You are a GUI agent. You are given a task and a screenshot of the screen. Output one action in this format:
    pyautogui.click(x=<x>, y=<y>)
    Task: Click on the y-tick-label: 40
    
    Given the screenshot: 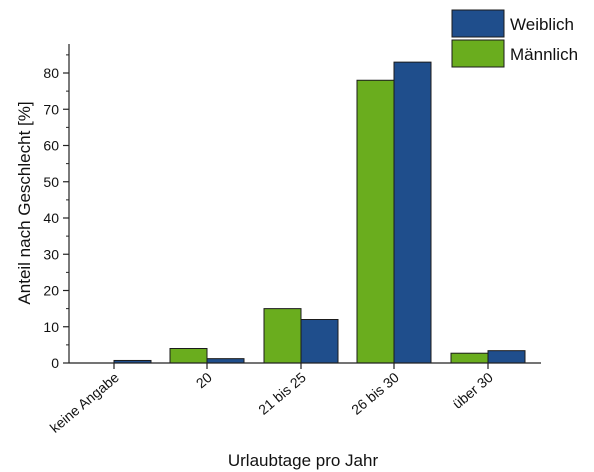 What is the action you would take?
    pyautogui.click(x=51, y=218)
    